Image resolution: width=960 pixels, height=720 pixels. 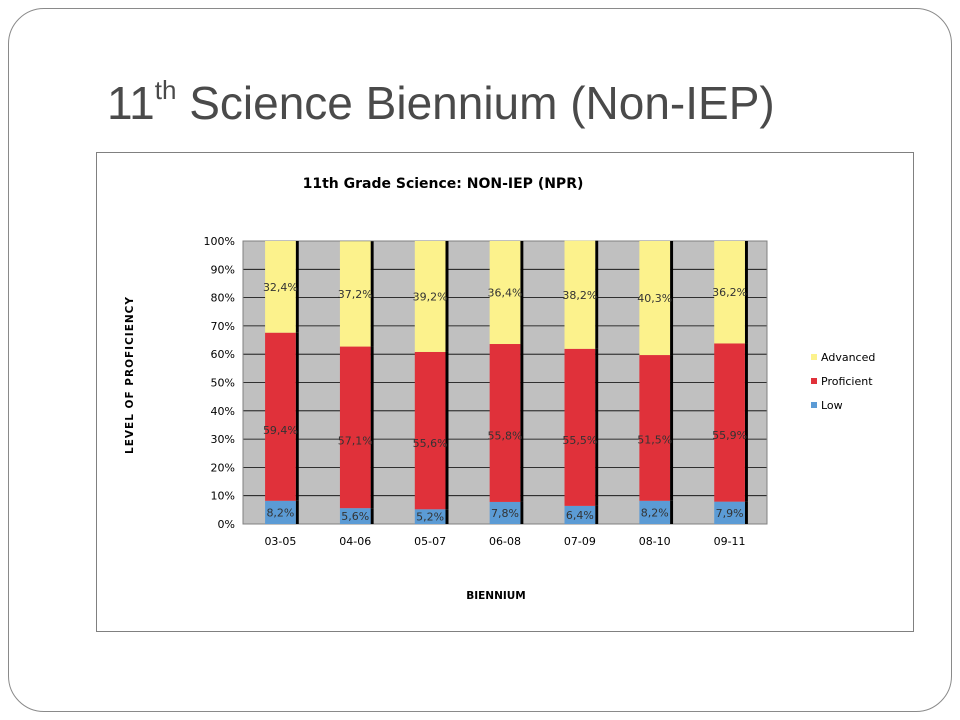 What do you see at coordinates (496, 596) in the screenshot?
I see `x-axis-title: BIENNIUM` at bounding box center [496, 596].